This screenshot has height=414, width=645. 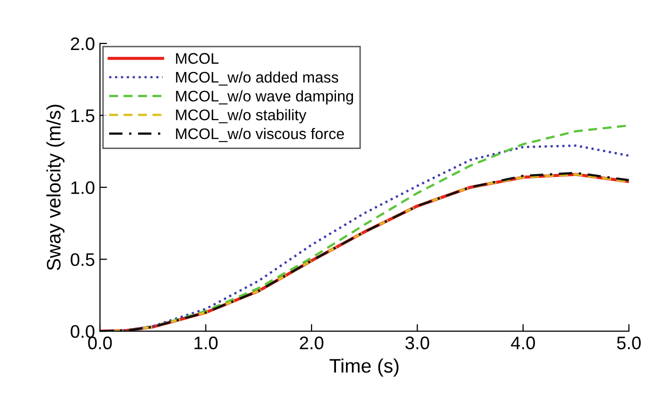 I want to click on legend-label: MCOL_w/o wave damping, so click(x=265, y=97).